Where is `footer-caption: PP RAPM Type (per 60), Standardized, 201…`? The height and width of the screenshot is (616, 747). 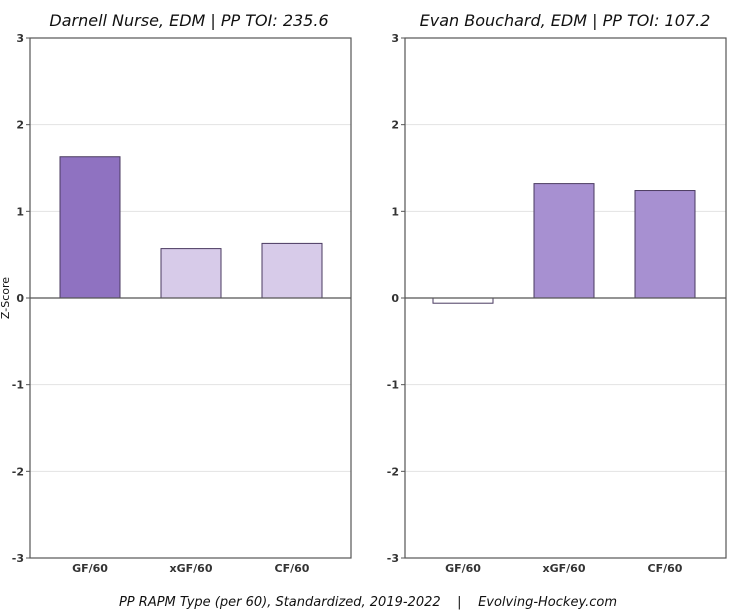
footer-caption: PP RAPM Type (per 60), Standardized, 201… is located at coordinates (368, 602).